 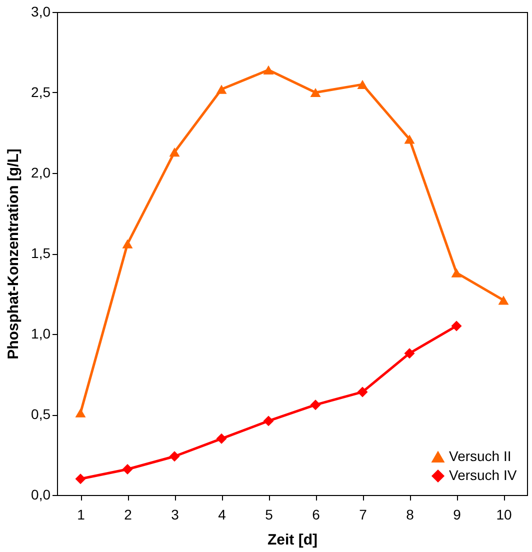 I want to click on x-tick-label: 4, so click(x=222, y=514).